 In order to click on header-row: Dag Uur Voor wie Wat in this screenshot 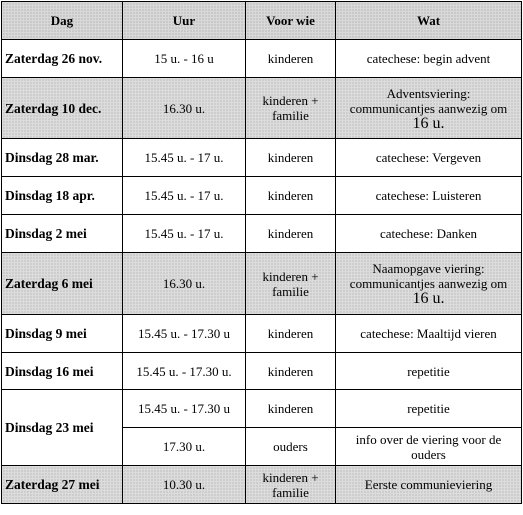, I will do `click(261, 20)`.